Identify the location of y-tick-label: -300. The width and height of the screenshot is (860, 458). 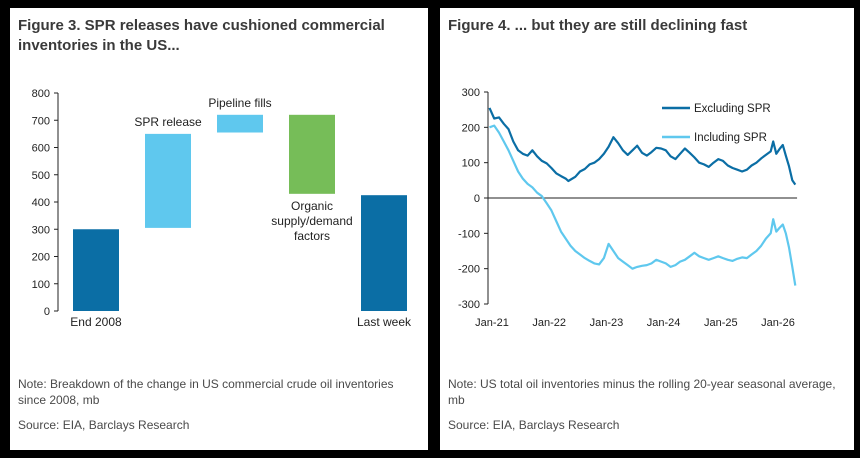
(469, 305).